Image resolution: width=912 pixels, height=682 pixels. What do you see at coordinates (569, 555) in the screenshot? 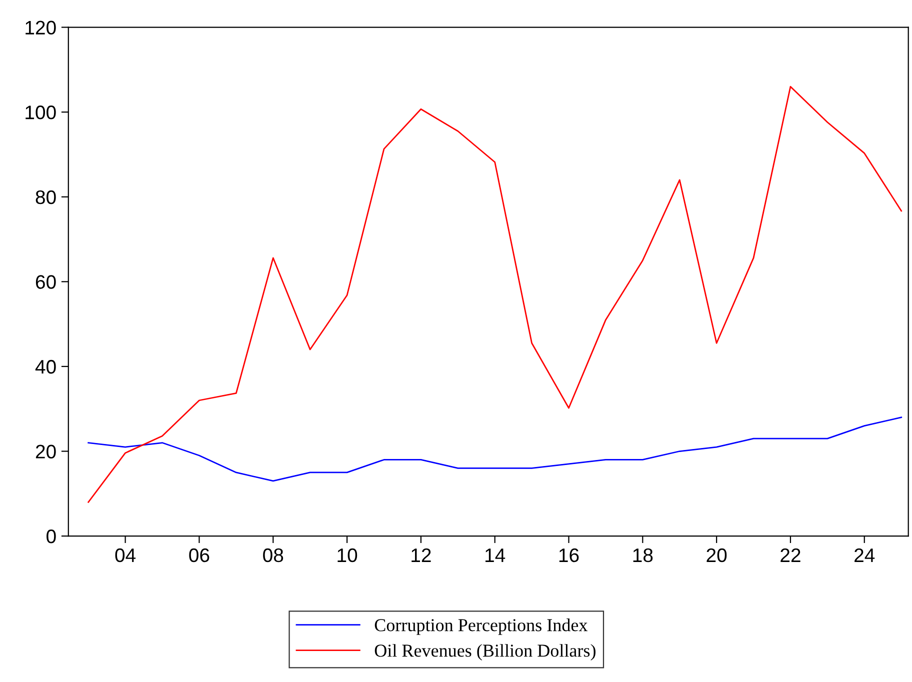
I see `x-tick-label: 16` at bounding box center [569, 555].